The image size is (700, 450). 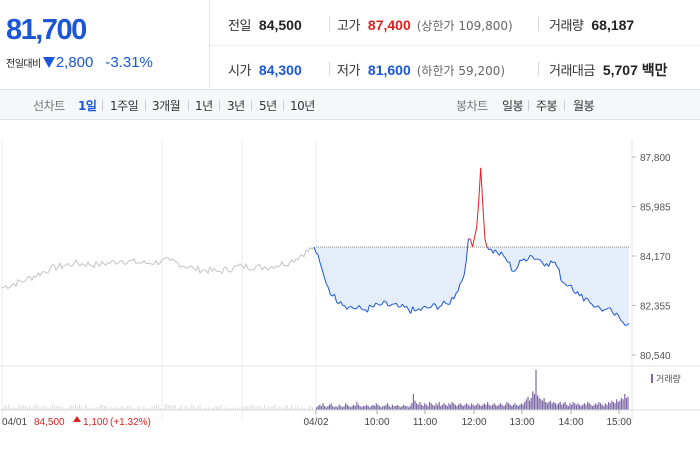 I want to click on range-3y-button: 3년, so click(x=236, y=106).